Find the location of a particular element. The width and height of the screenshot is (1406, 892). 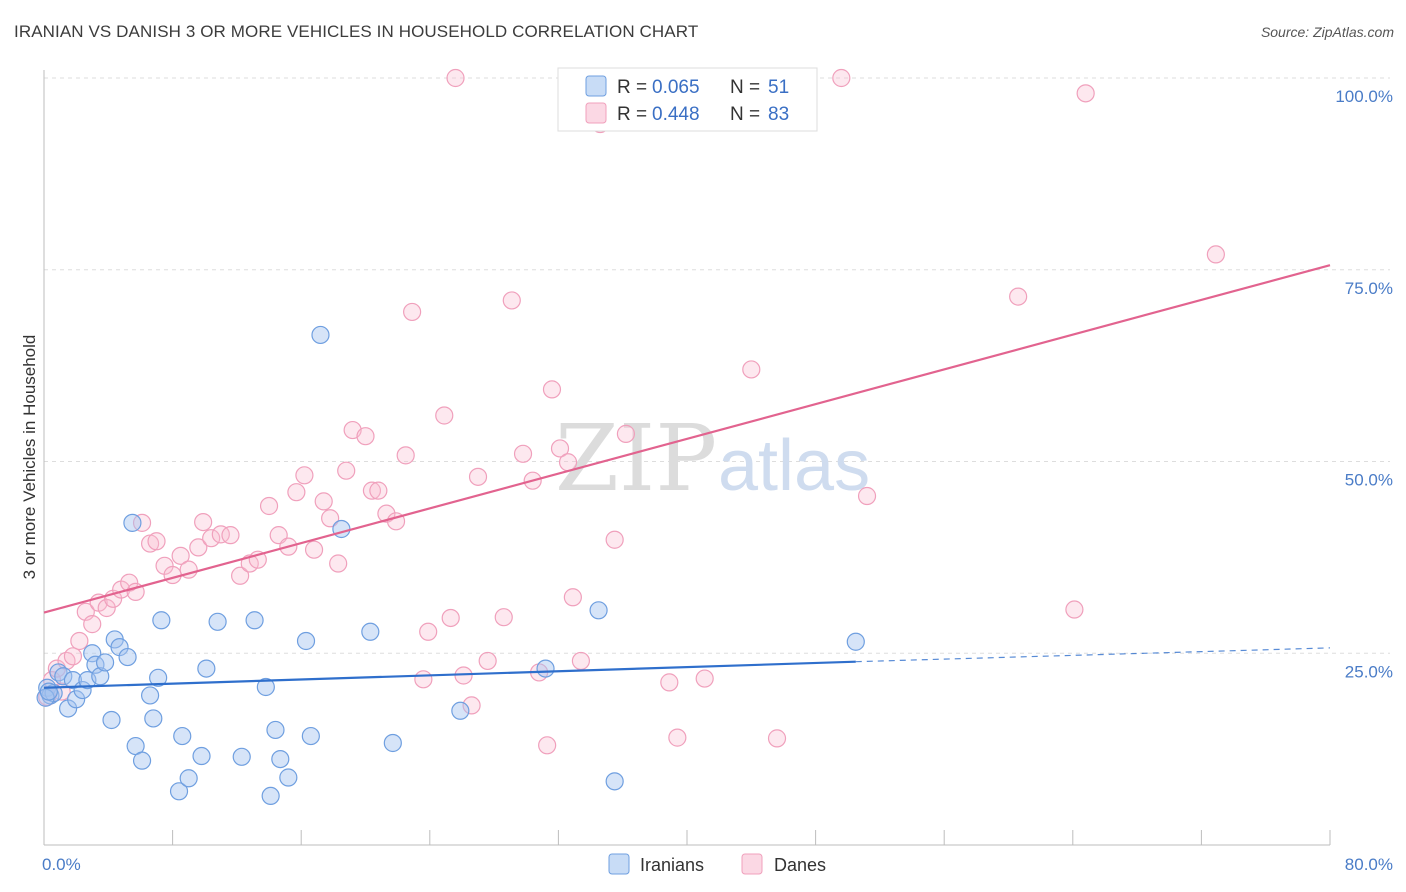

y-tick-label: 25.0% is located at coordinates (1369, 671).